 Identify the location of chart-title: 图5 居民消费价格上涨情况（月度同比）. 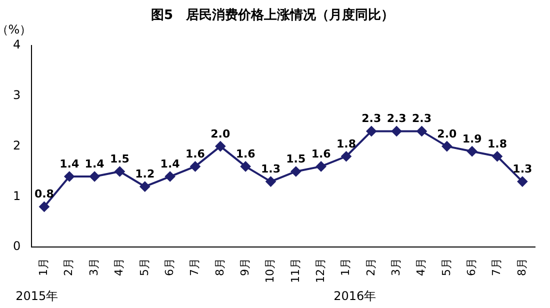
(272, 15).